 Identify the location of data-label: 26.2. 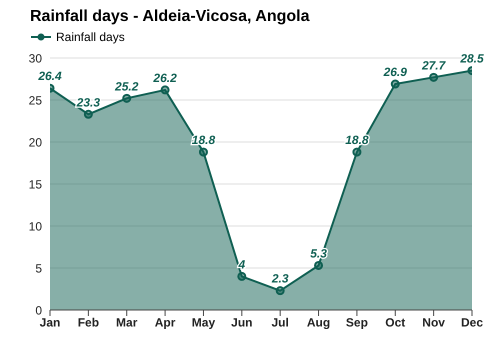
(165, 77).